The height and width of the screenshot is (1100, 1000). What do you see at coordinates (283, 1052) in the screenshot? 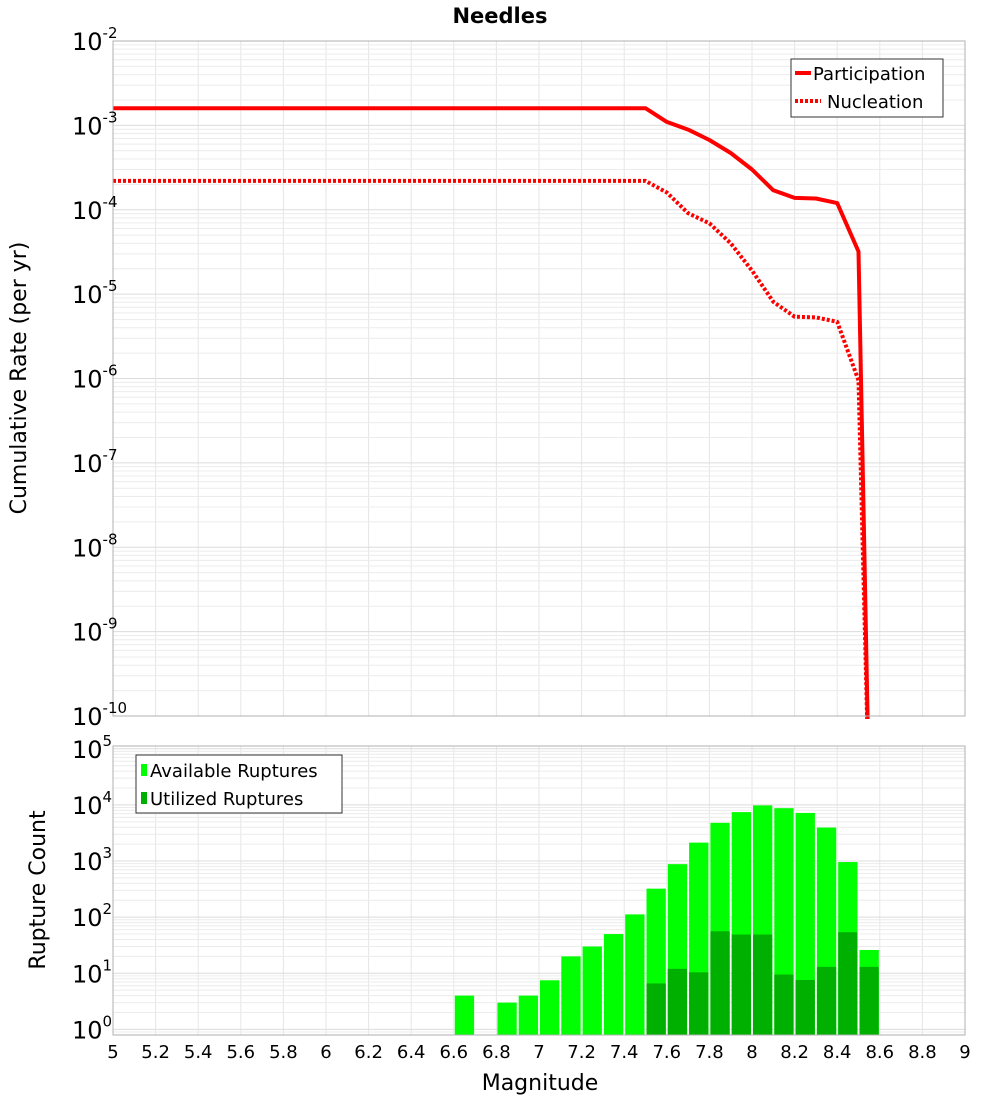
I see `x-tick-label: 5.8` at bounding box center [283, 1052].